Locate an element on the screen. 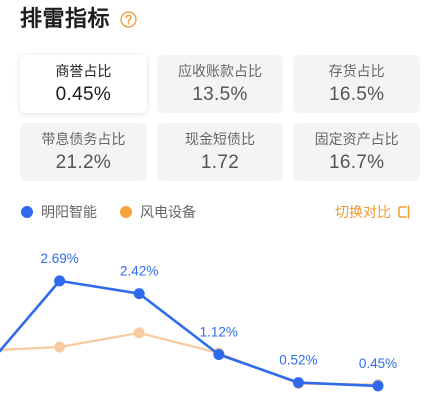 The image size is (437, 407). metric-card-inventory-ratio: 存货占比 16.5% is located at coordinates (356, 84).